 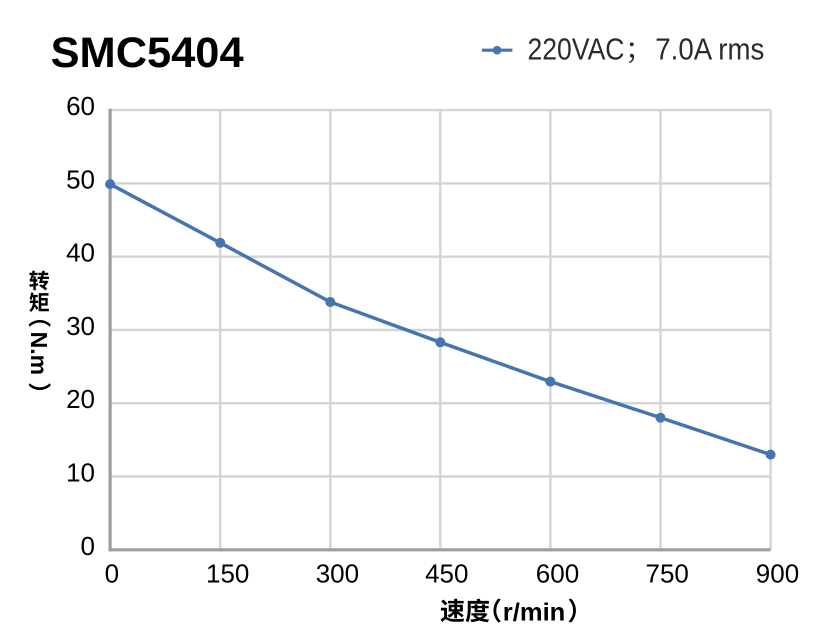 I want to click on svg-text: 7.0A rms, so click(x=709, y=49).